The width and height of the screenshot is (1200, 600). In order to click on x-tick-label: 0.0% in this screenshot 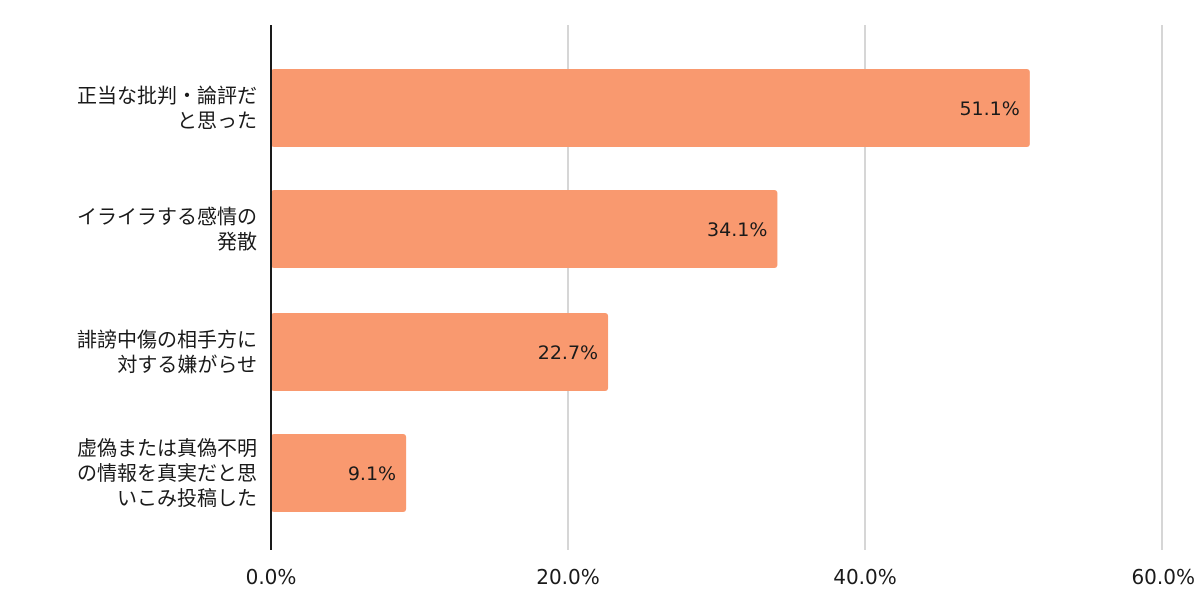, I will do `click(271, 577)`.